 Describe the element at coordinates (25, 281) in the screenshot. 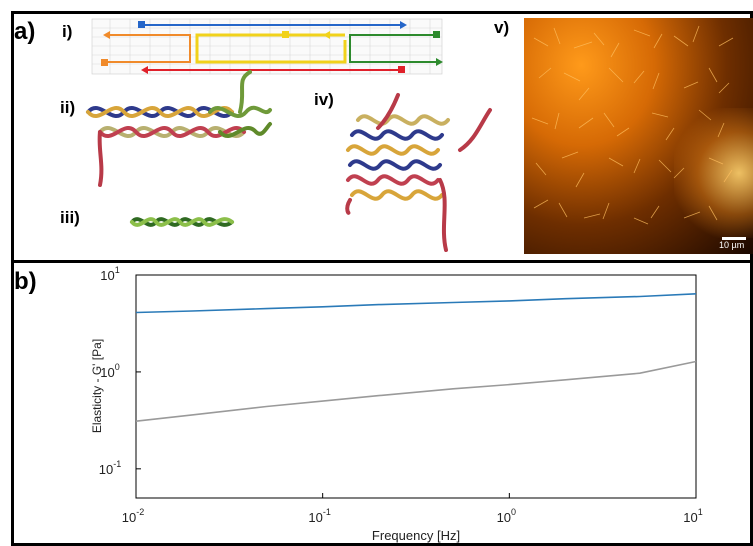

I see `panel-b-label: b)` at that location.